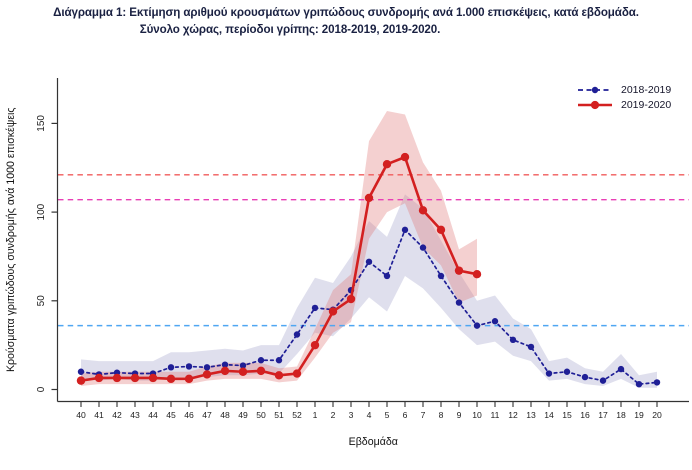 This screenshot has width=692, height=470. I want to click on x-tick-label-week-6: 6, so click(405, 415).